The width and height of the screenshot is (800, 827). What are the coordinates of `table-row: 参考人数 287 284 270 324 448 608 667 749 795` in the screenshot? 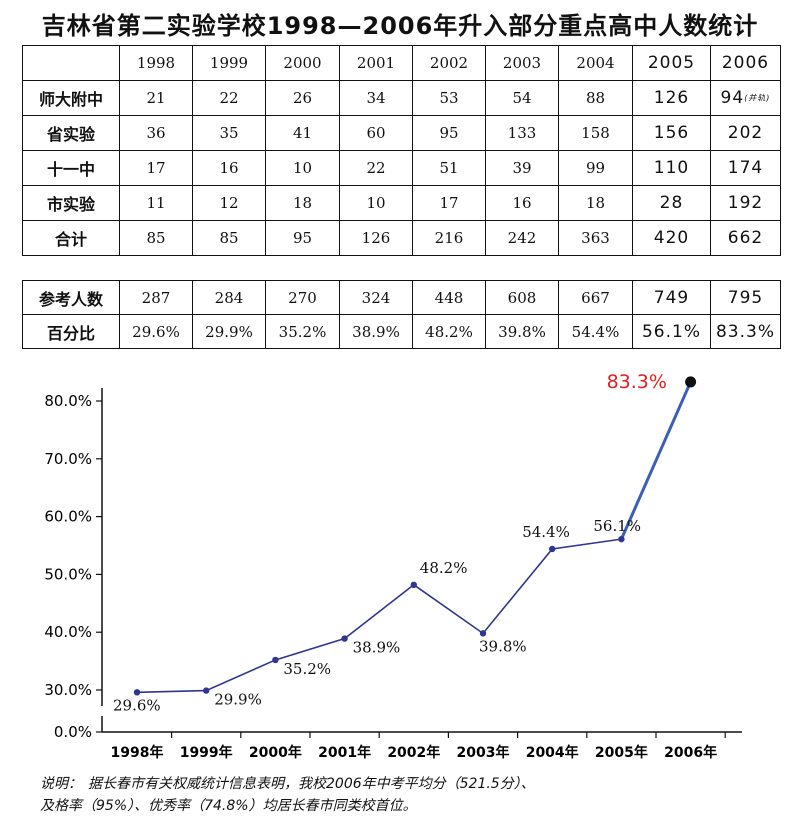 It's located at (401, 297).